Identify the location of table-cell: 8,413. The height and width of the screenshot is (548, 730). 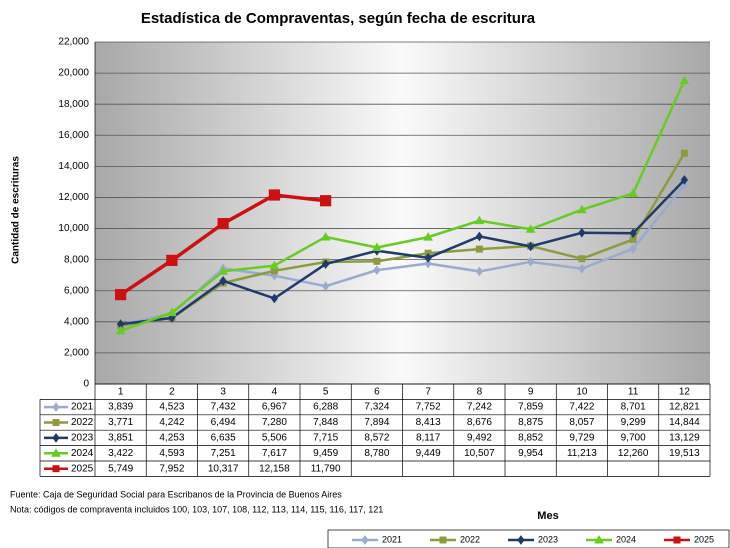
(428, 422).